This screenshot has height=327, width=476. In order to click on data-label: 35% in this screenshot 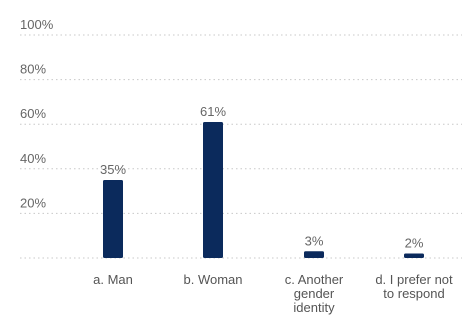, I will do `click(113, 169)`.